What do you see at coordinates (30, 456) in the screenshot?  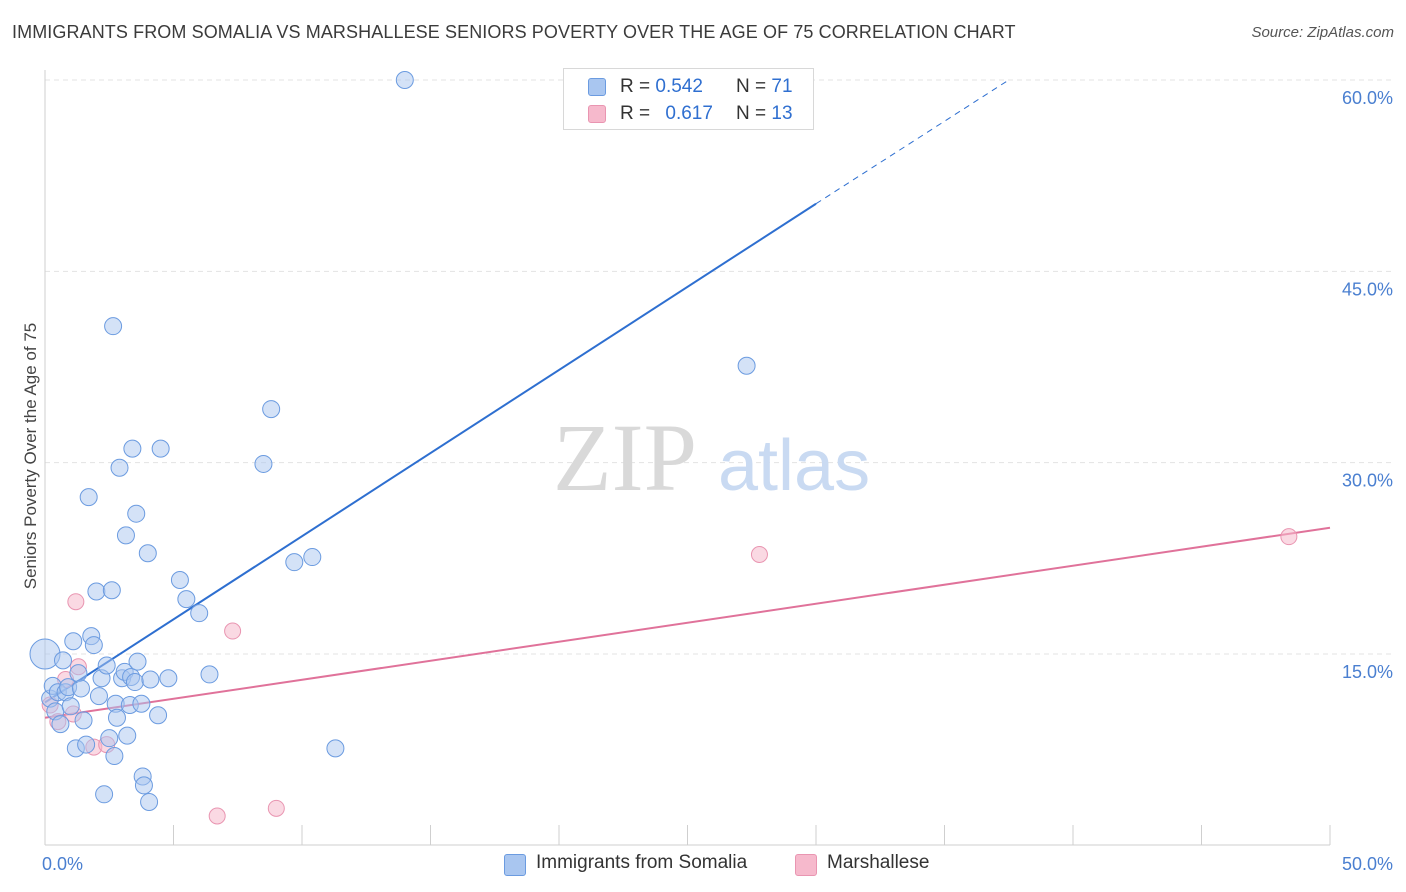 I see `y-axis-label: Seniors Poverty Over the Age of 75` at bounding box center [30, 456].